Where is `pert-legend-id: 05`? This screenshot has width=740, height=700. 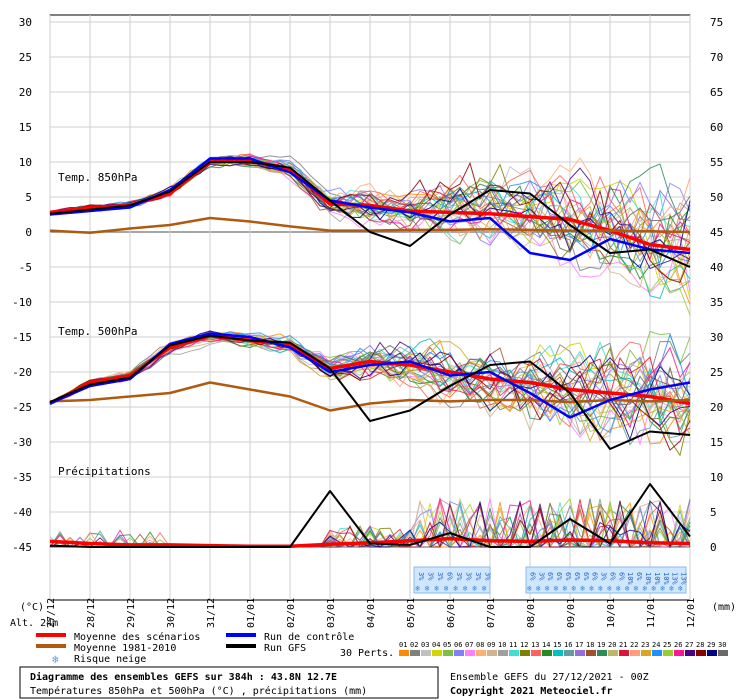 pert-legend-id: 05 is located at coordinates (447, 645).